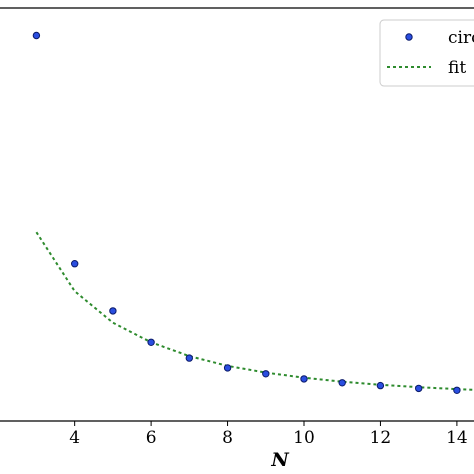 The image size is (474, 474). I want to click on x-tick-label: 12, so click(381, 438).